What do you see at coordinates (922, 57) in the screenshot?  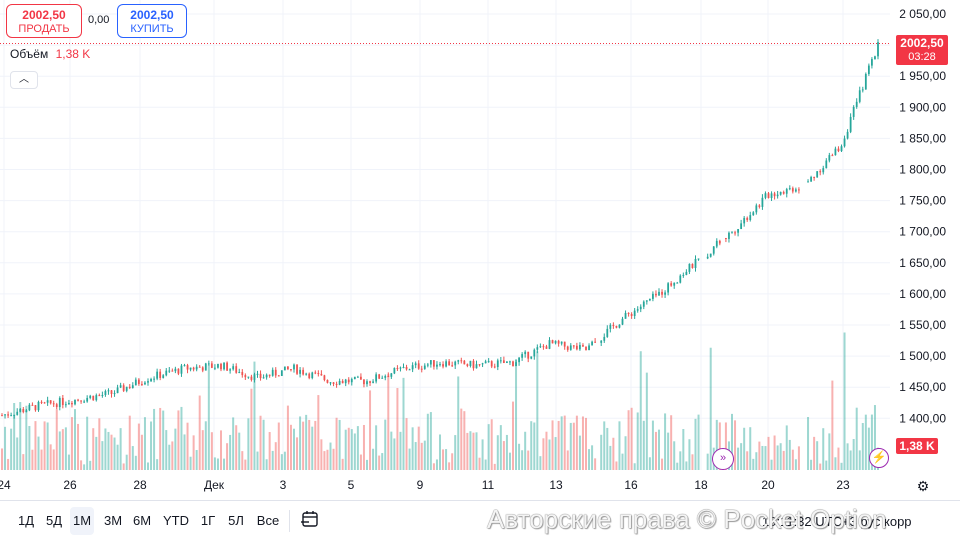 I see `candle-countdown: 03:28` at bounding box center [922, 57].